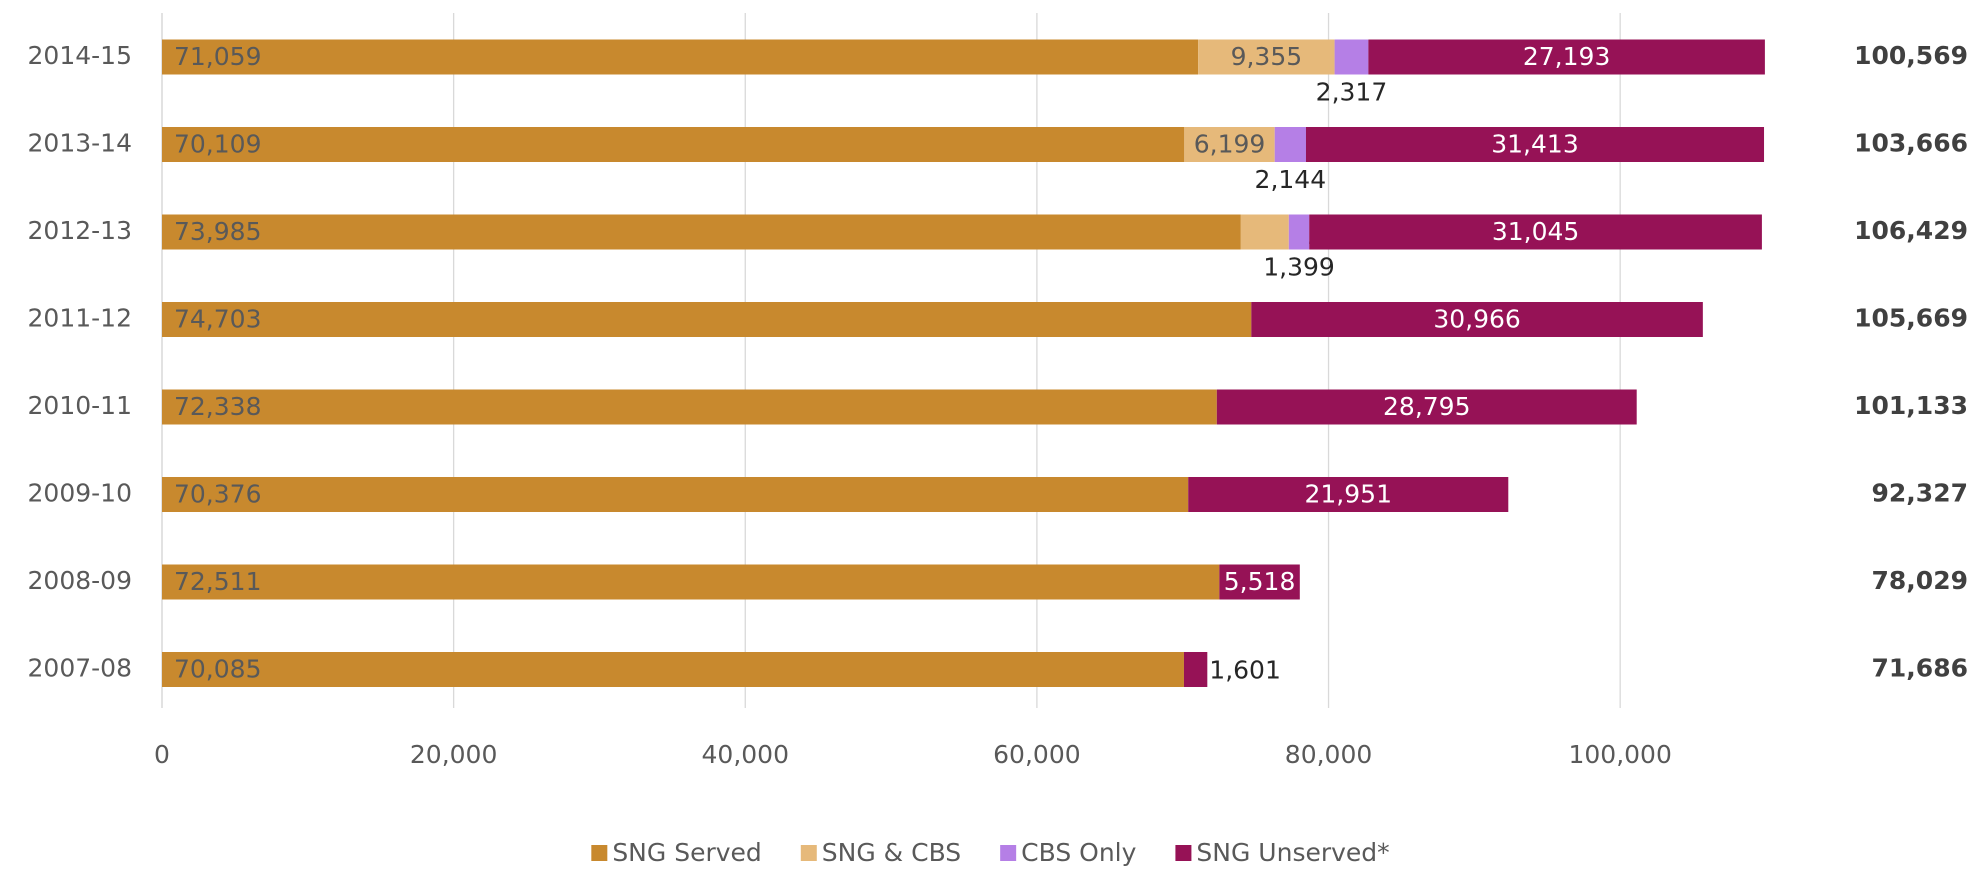  I want to click on data-label: 28,795, so click(1426, 406).